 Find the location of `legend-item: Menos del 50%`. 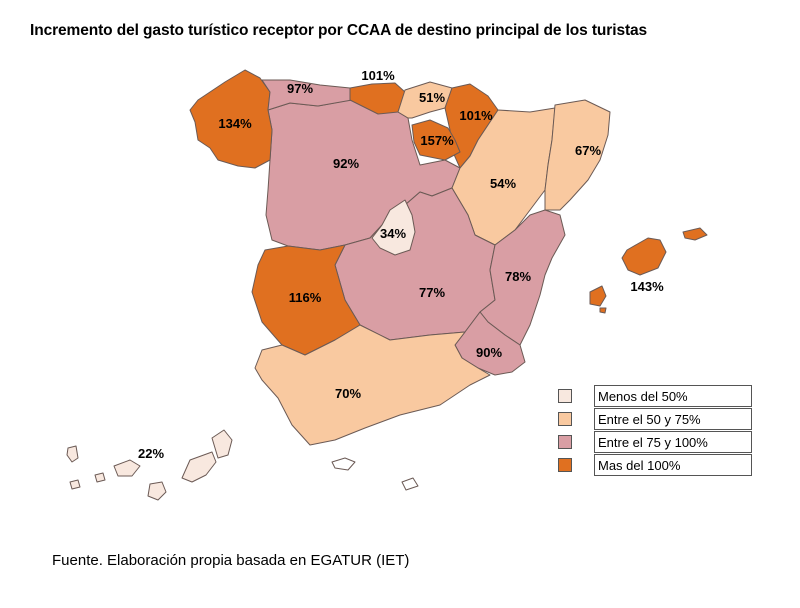

legend-item: Menos del 50% is located at coordinates (658, 396).